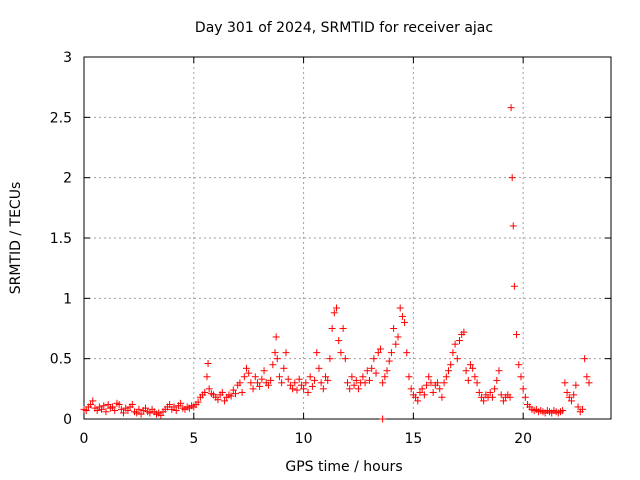 This screenshot has height=480, width=640. What do you see at coordinates (61, 239) in the screenshot?
I see `y-tick-label: 1.5` at bounding box center [61, 239].